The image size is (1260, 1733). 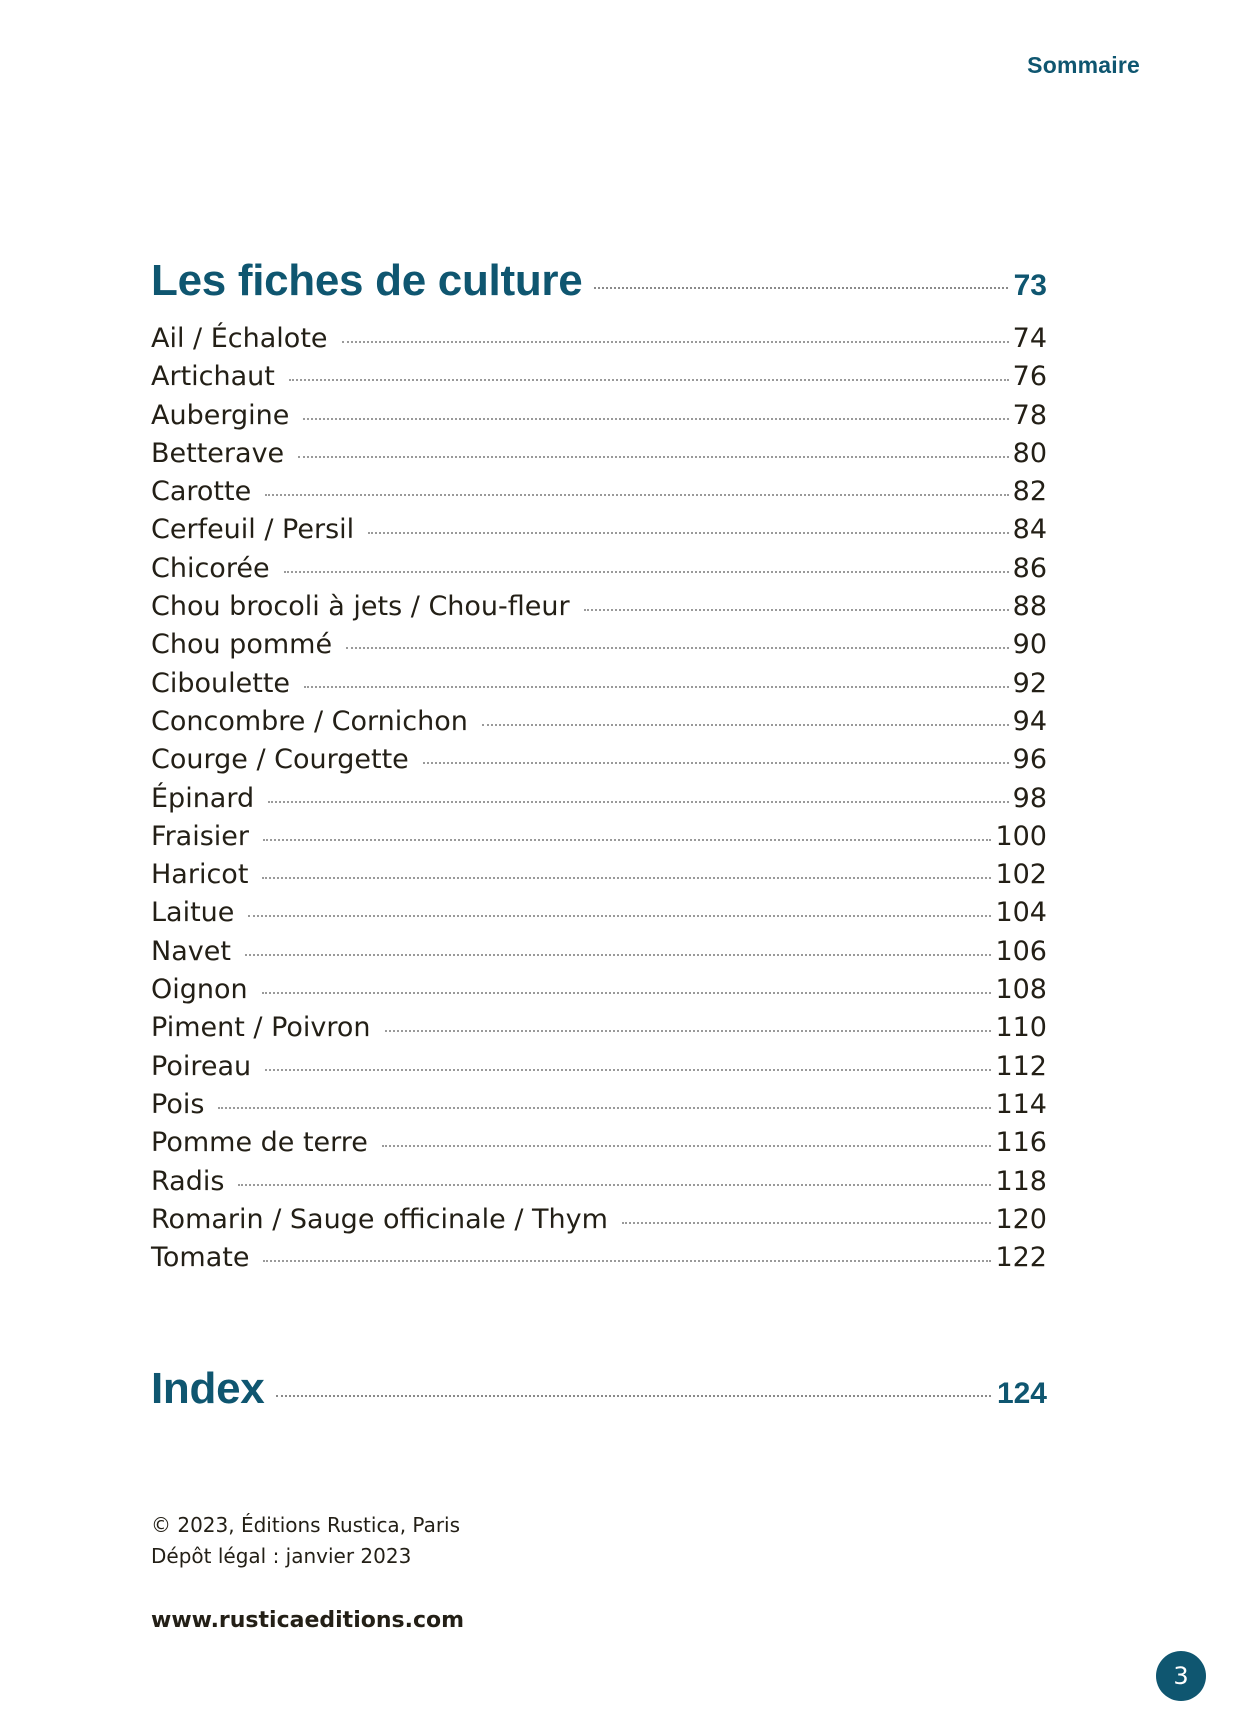 What do you see at coordinates (213, 377) in the screenshot?
I see `entry-label: Artichaut` at bounding box center [213, 377].